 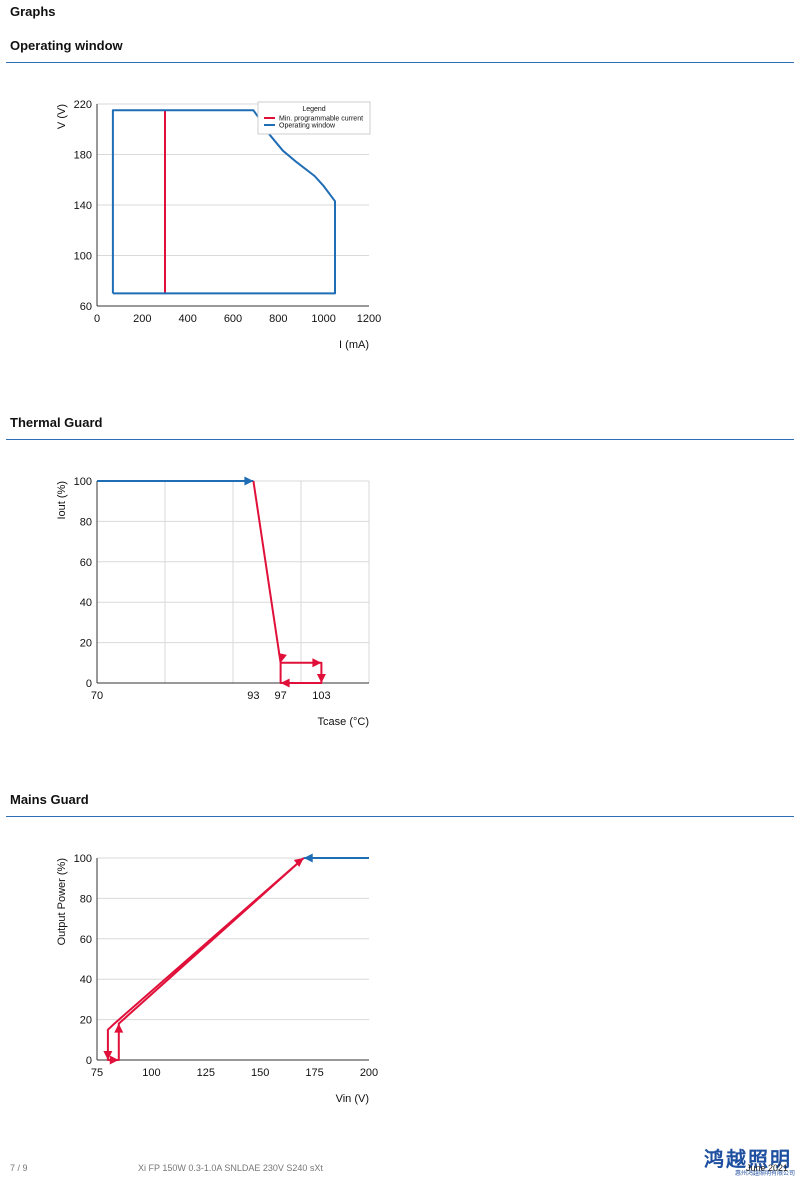 I want to click on x-tick-label: 70, so click(x=97, y=696).